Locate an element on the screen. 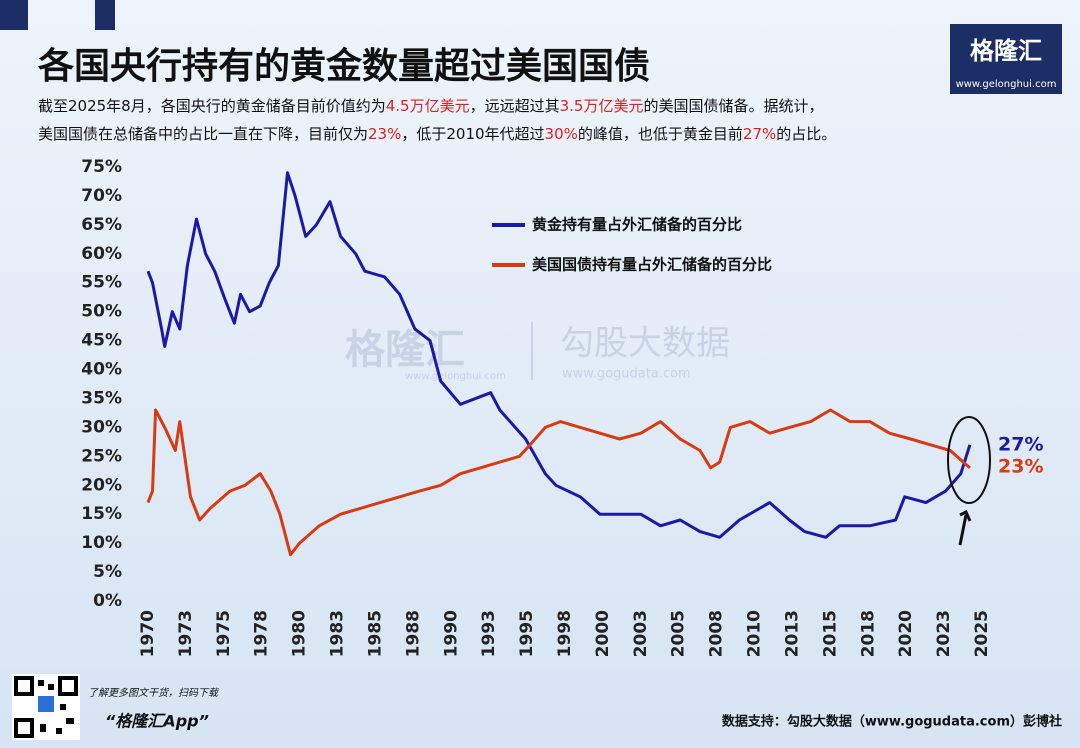 The image size is (1080, 748). watermark-data-url: www.gogudata.com is located at coordinates (626, 374).